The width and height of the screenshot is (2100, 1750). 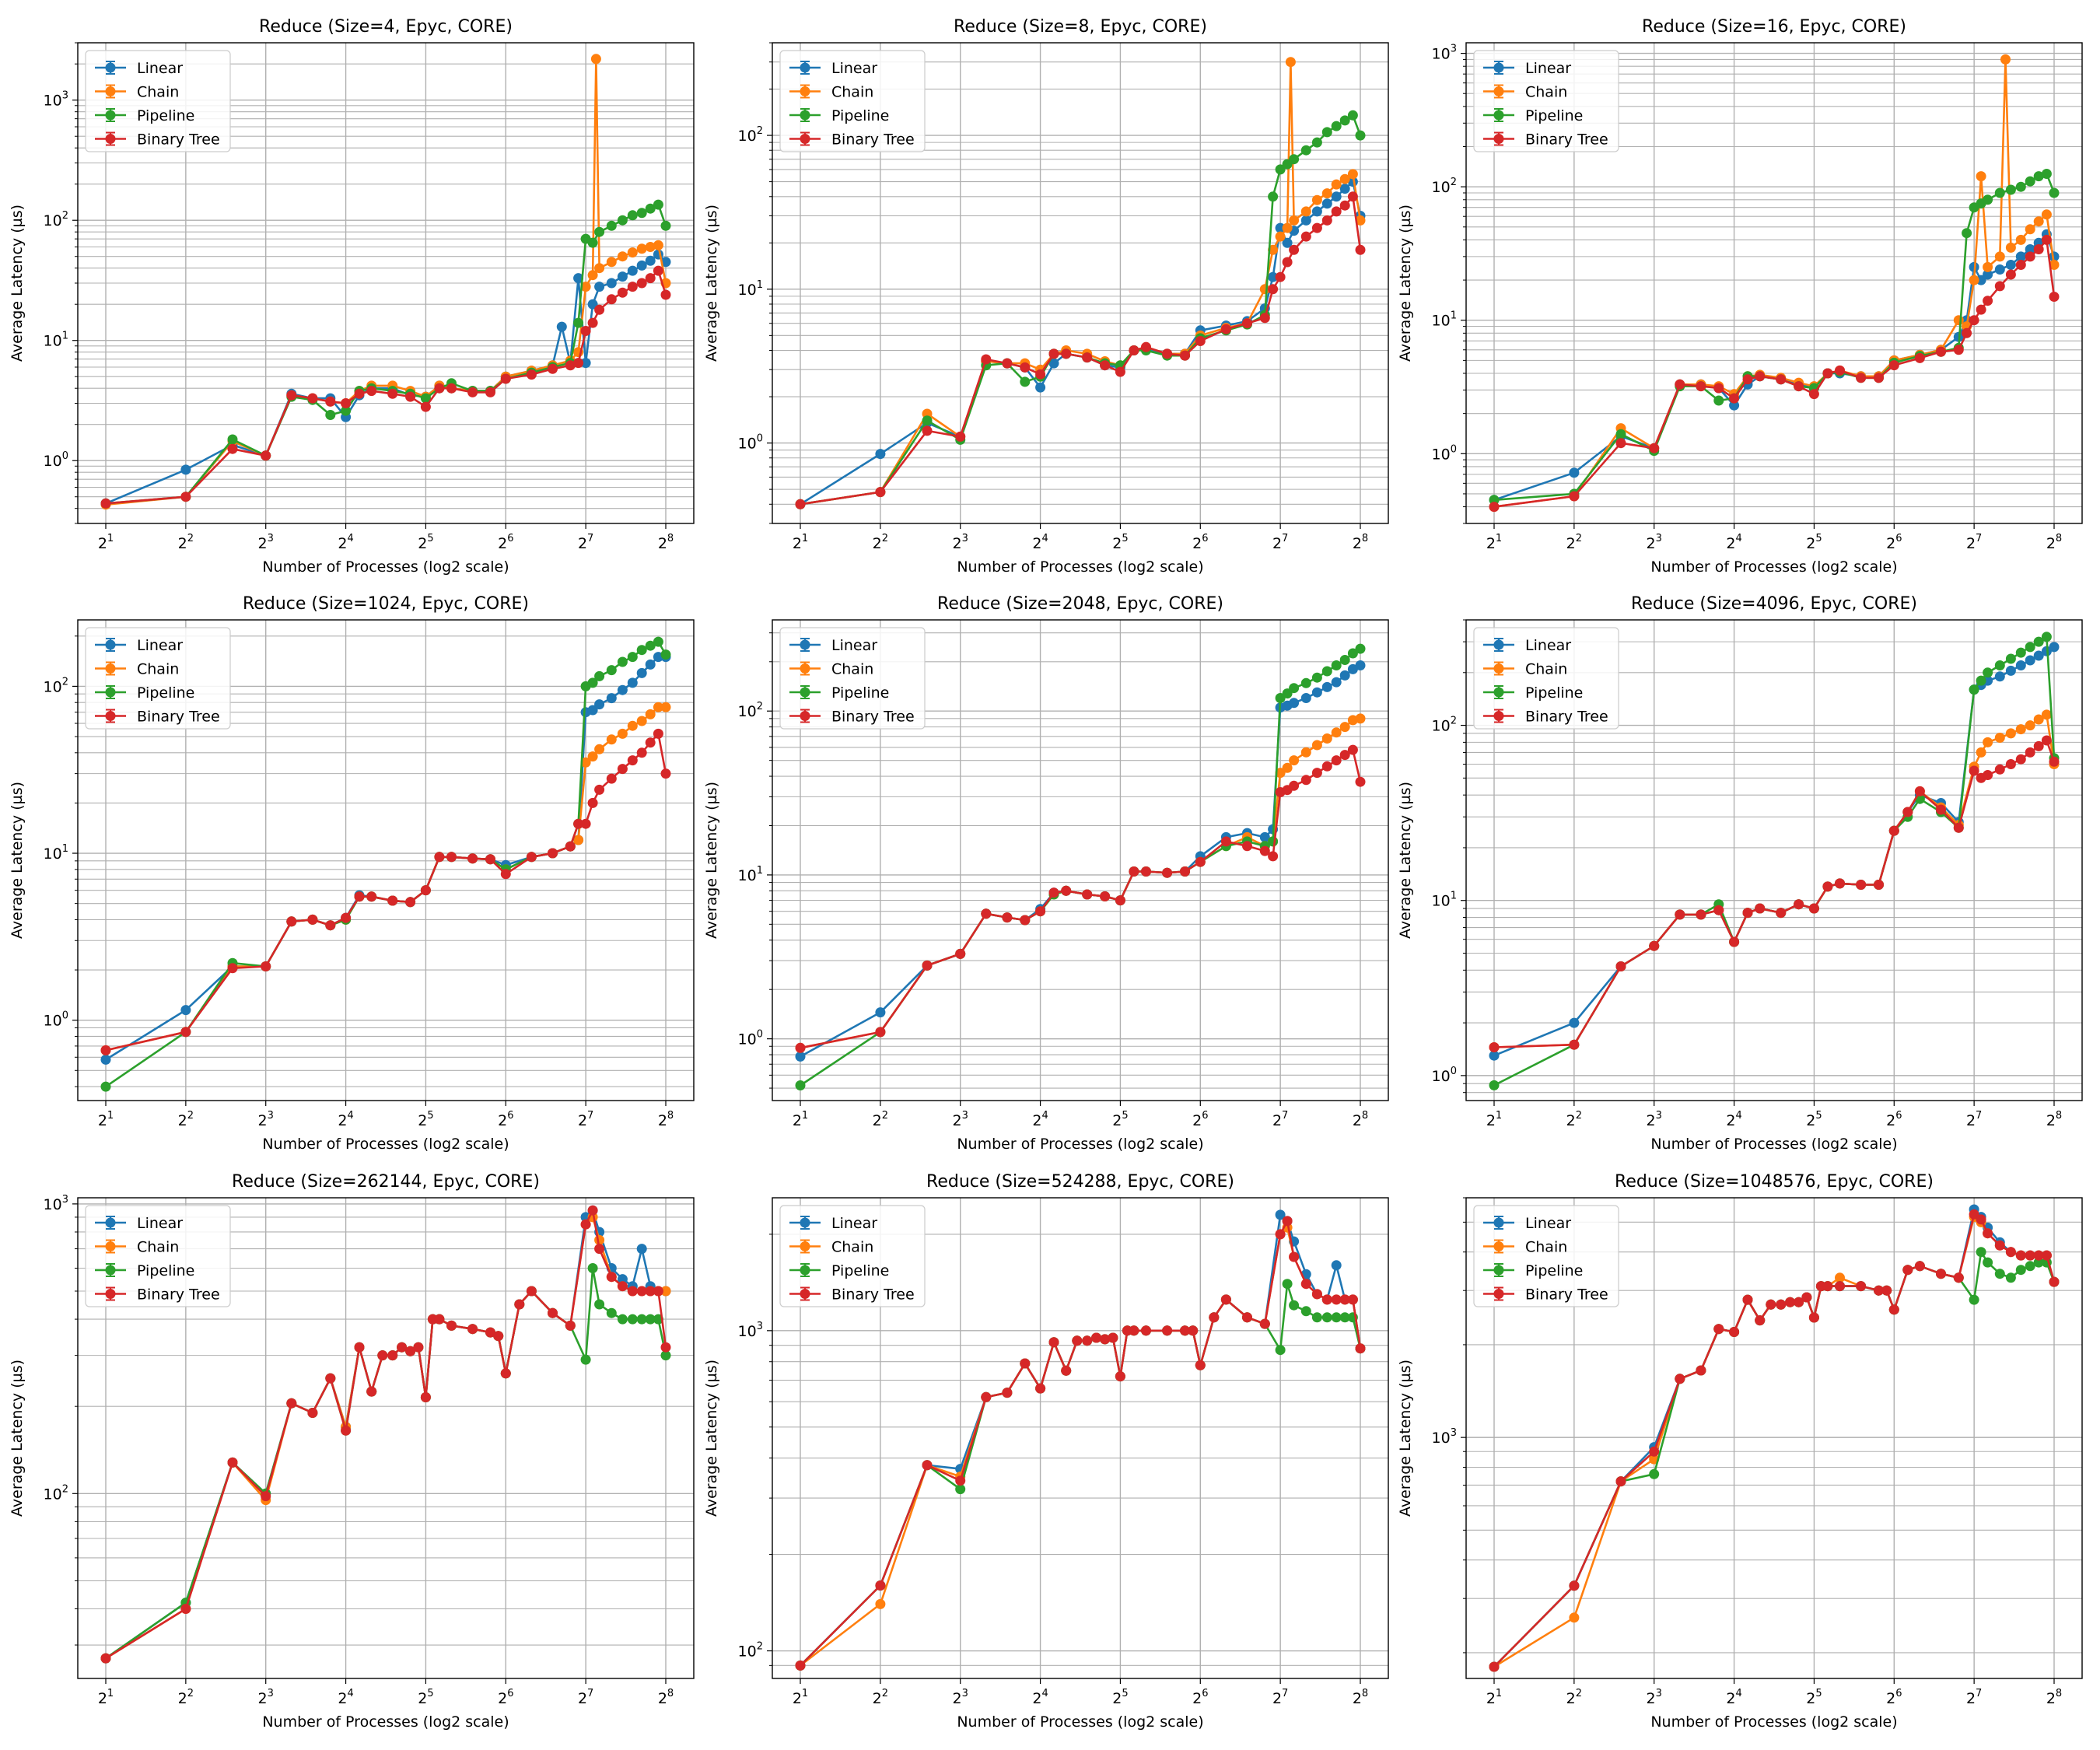 I want to click on legend-label: Binary Tree, so click(x=873, y=1295).